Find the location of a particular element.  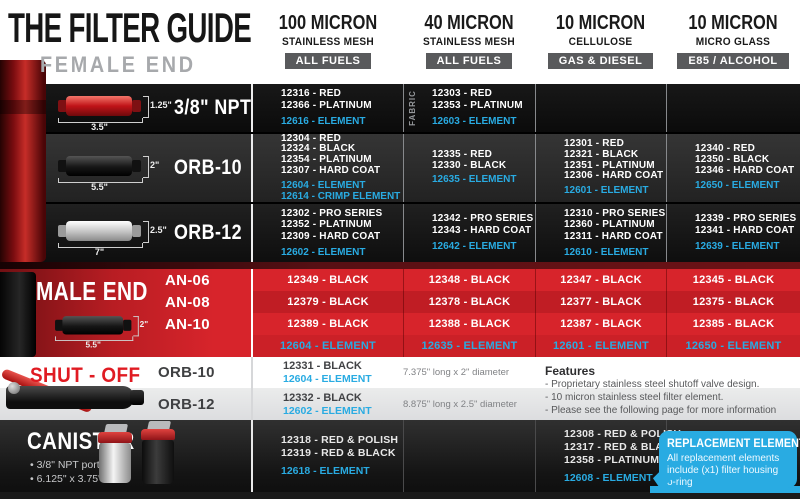

element-list: 12616 - ELEMENT is located at coordinates (342, 122).